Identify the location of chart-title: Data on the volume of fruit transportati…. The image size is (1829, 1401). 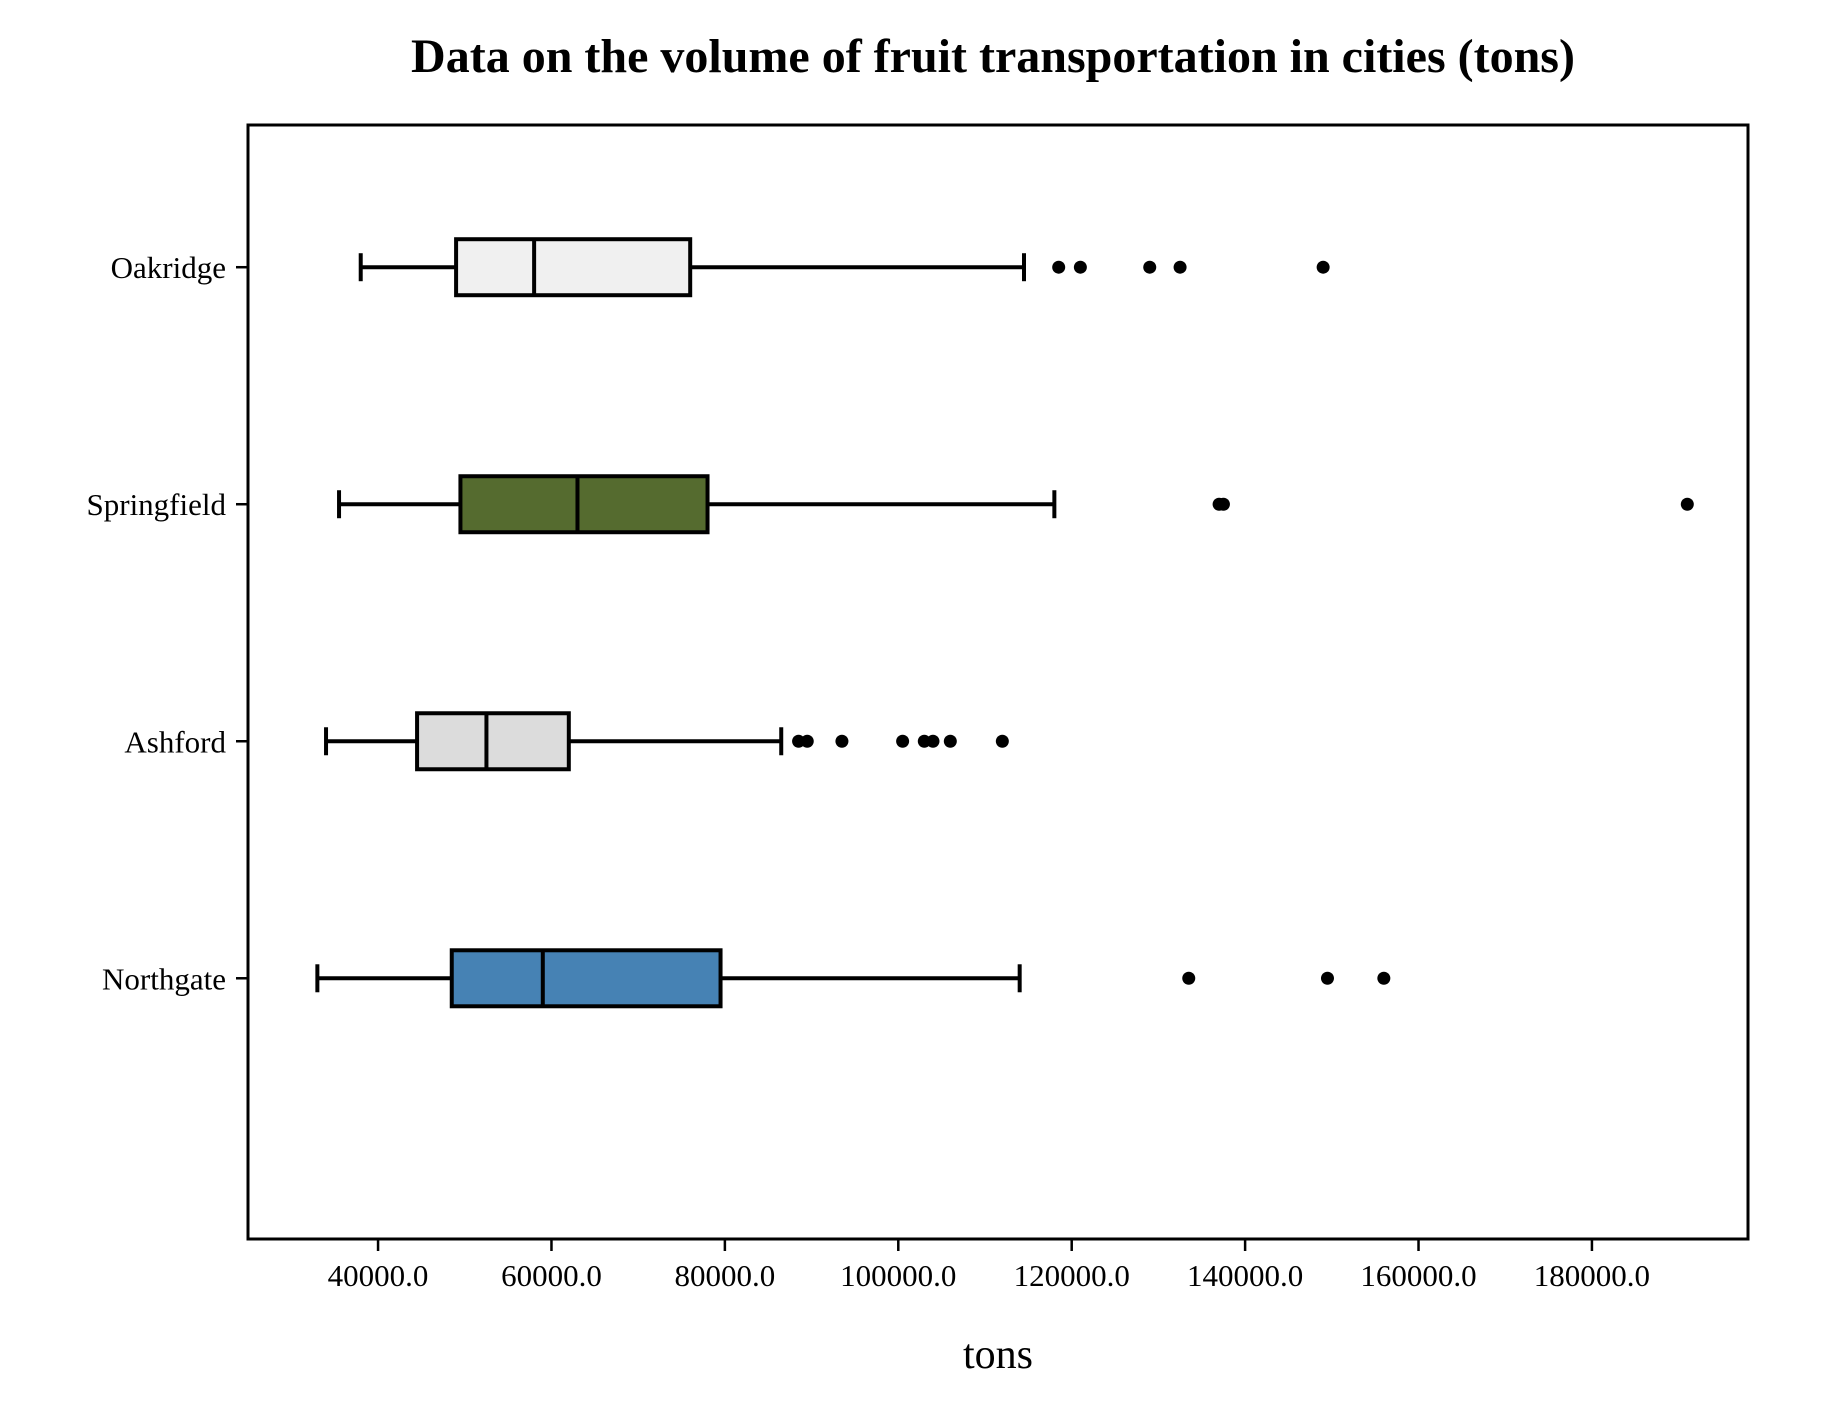
(993, 56).